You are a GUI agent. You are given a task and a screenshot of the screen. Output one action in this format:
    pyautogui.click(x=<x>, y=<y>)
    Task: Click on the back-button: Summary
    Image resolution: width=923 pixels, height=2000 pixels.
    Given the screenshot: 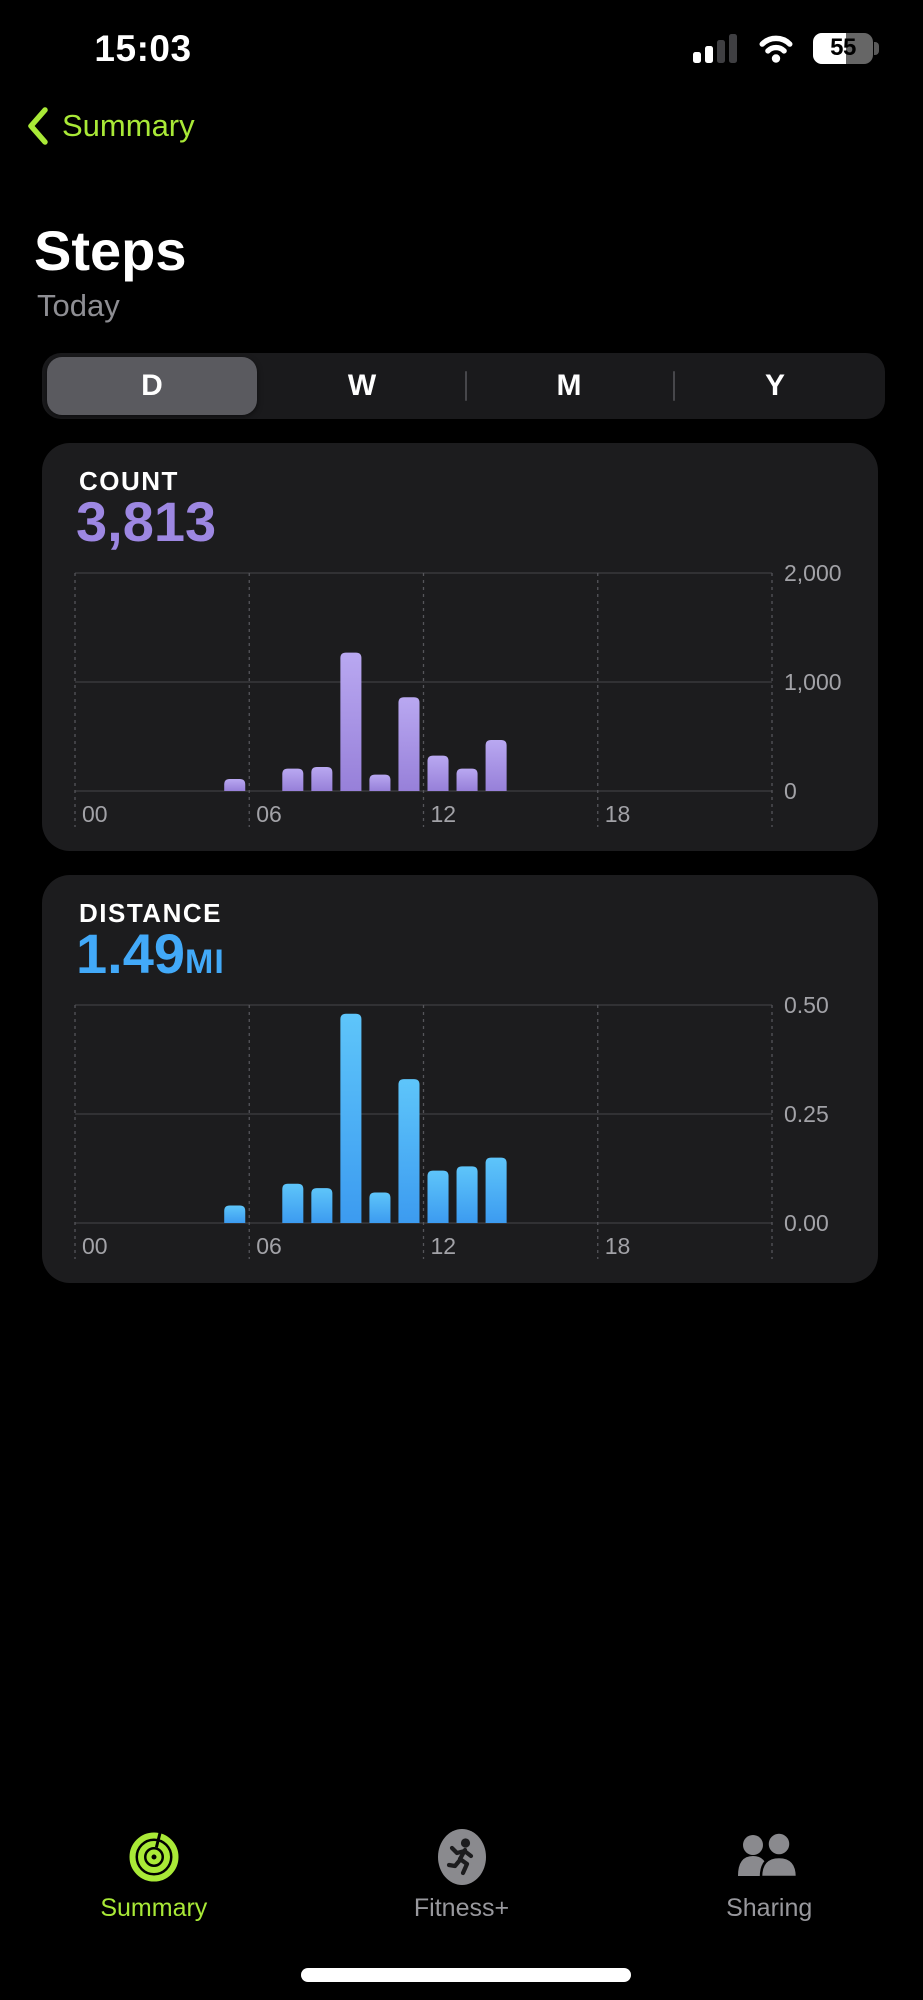 What is the action you would take?
    pyautogui.click(x=110, y=126)
    